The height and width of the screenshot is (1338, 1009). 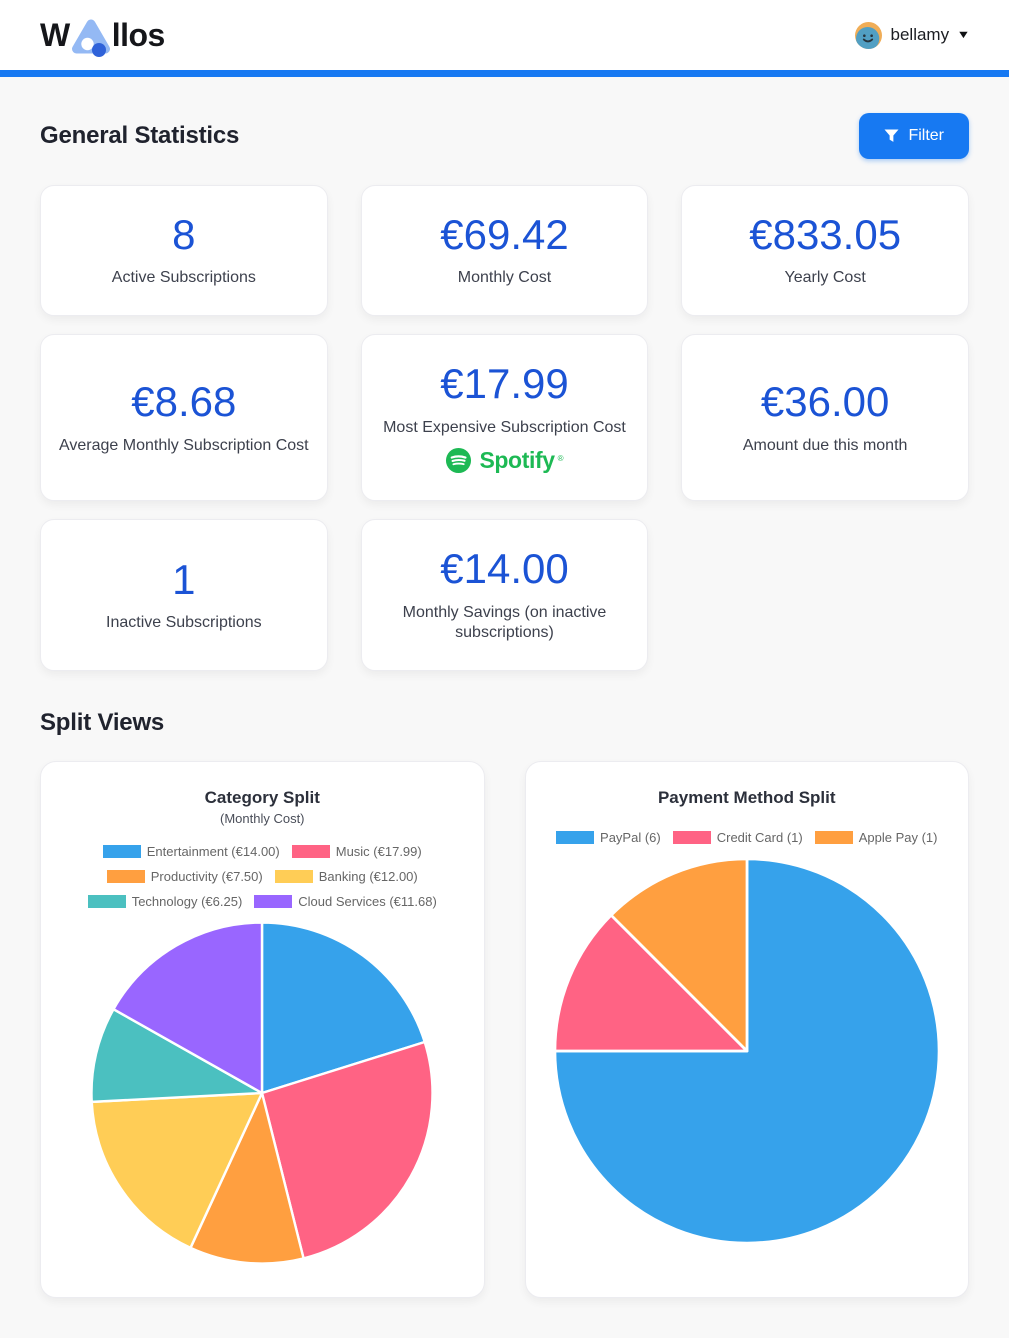 I want to click on legend-label: Banking (€12.00), so click(x=368, y=877).